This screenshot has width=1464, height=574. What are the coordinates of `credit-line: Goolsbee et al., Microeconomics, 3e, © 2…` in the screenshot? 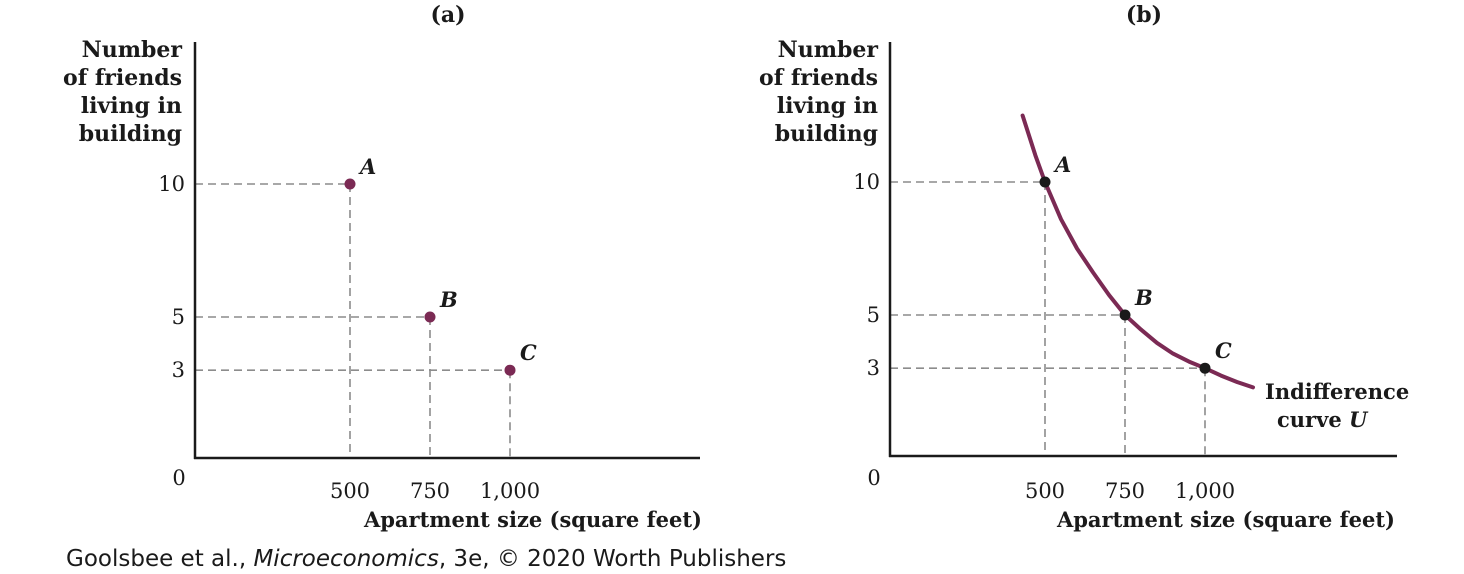 It's located at (426, 559).